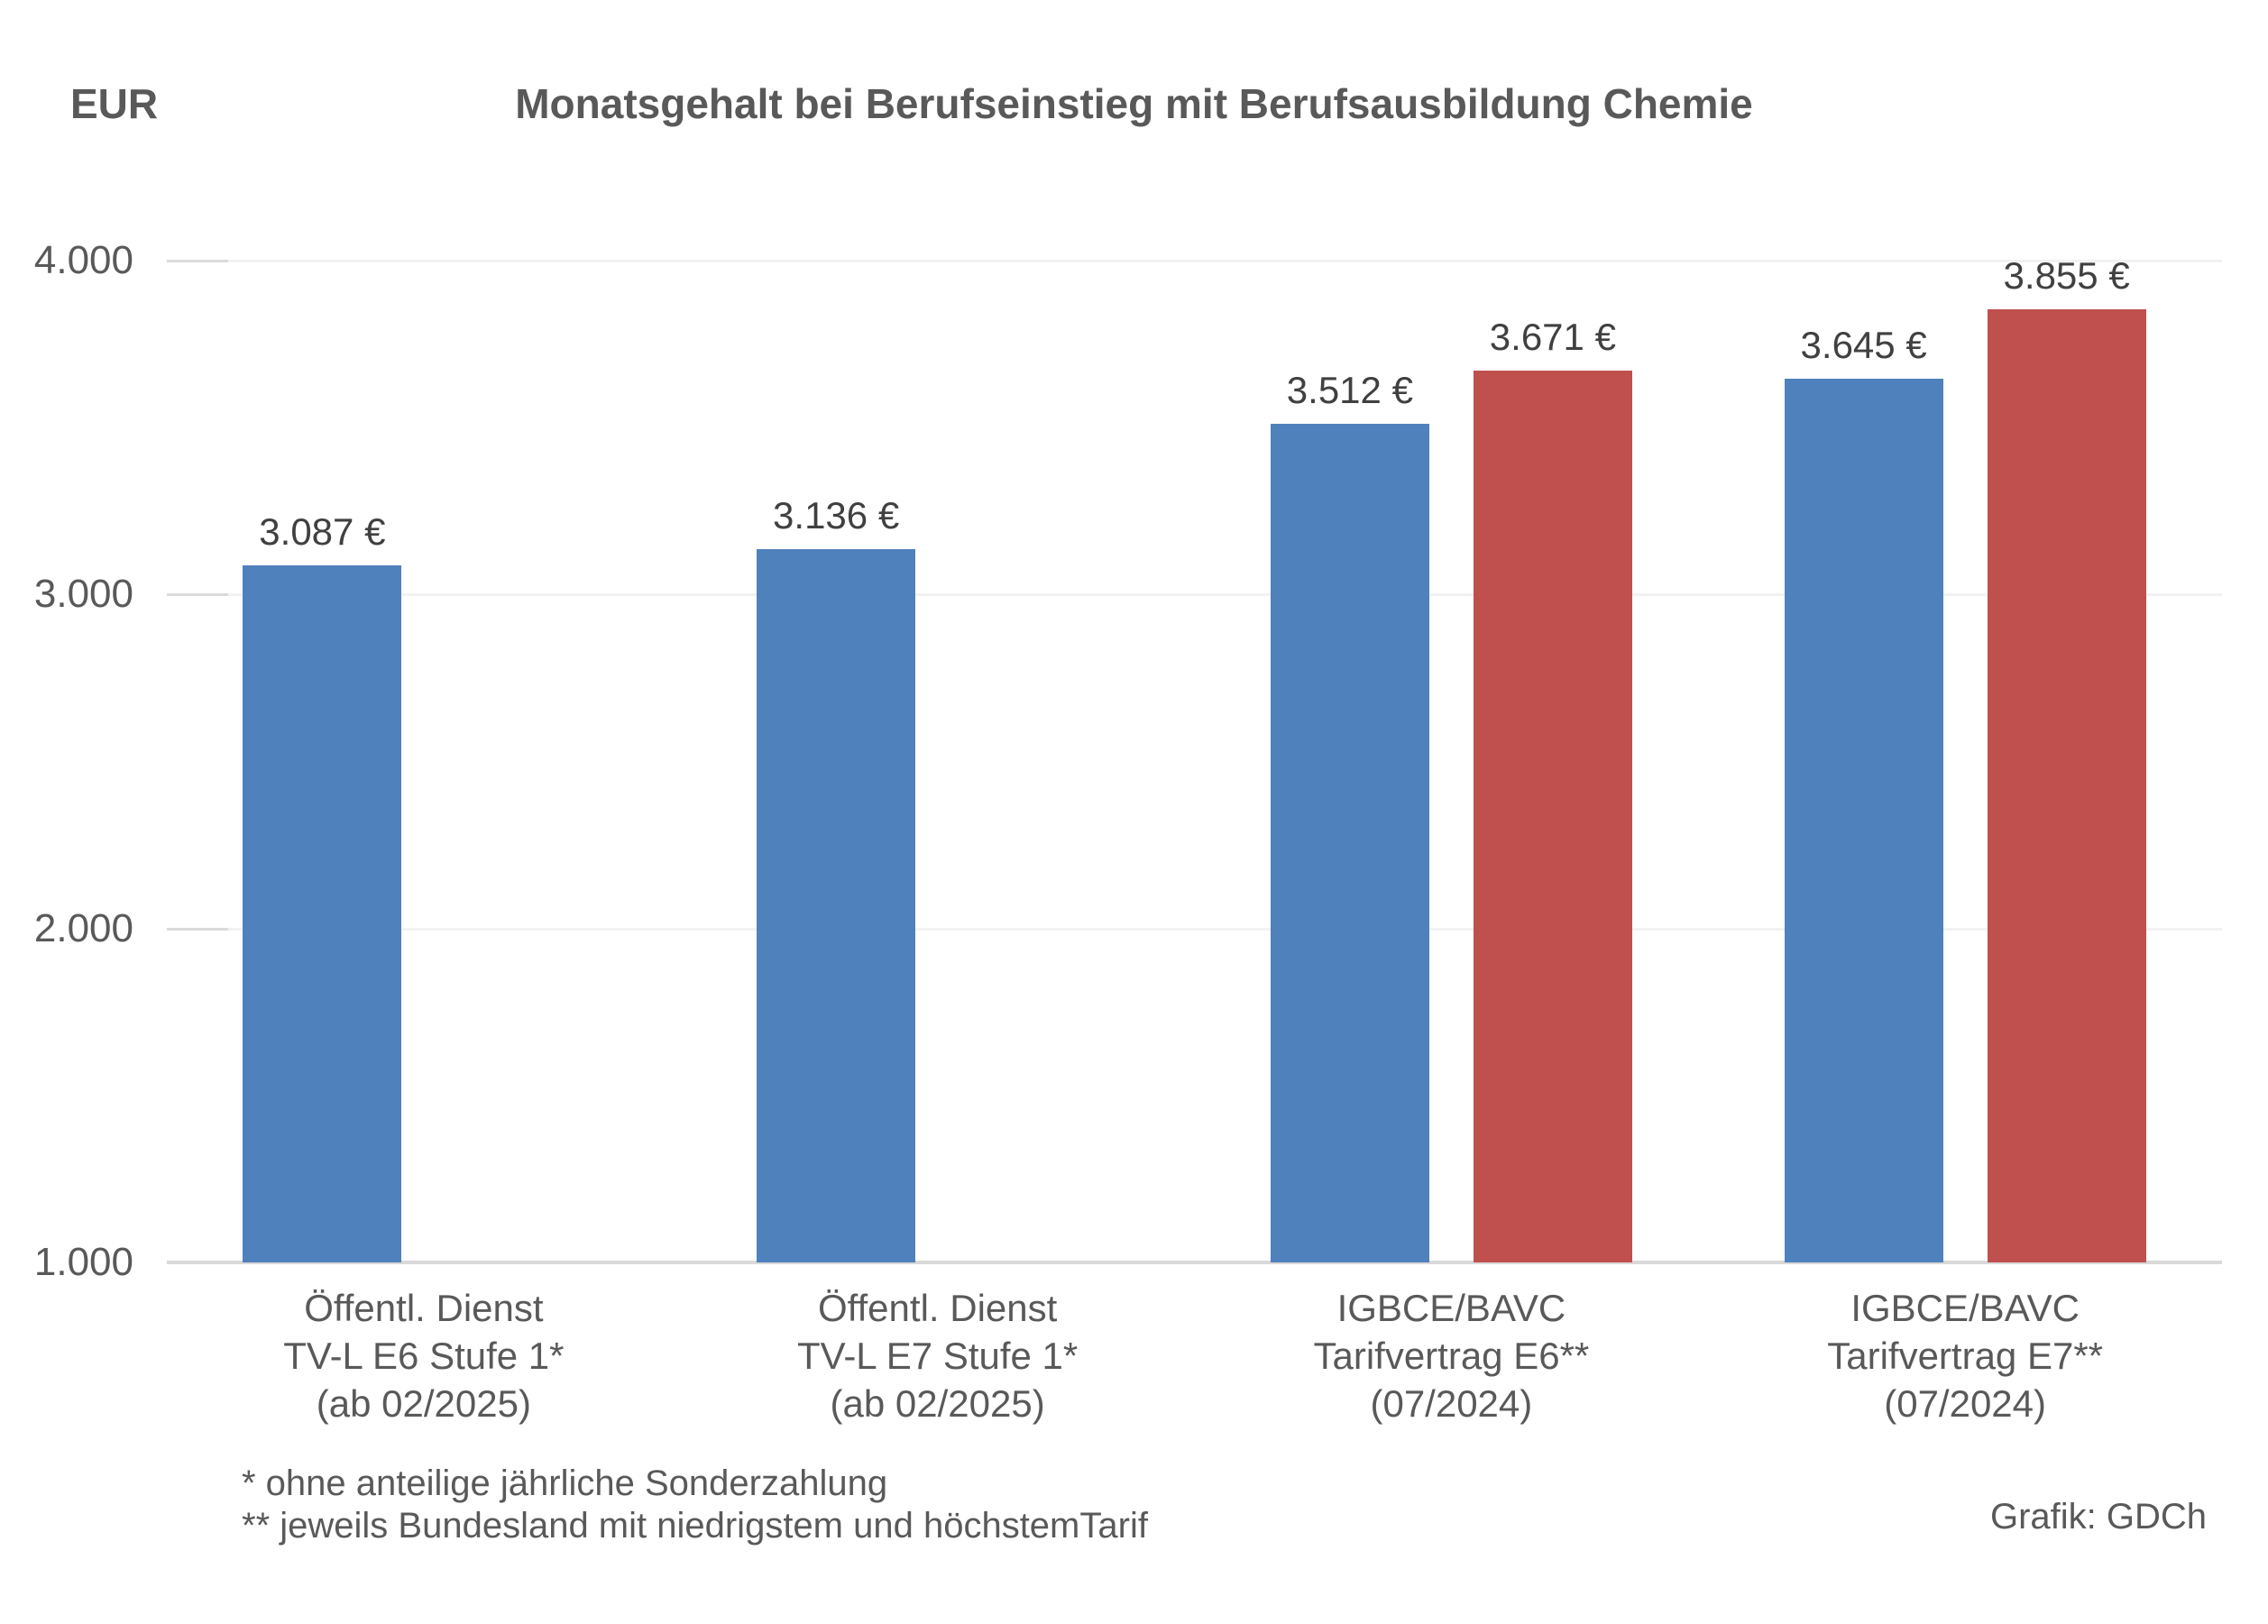 The height and width of the screenshot is (1624, 2268). Describe the element at coordinates (83, 927) in the screenshot. I see `y-tick-label: 2.000` at that location.